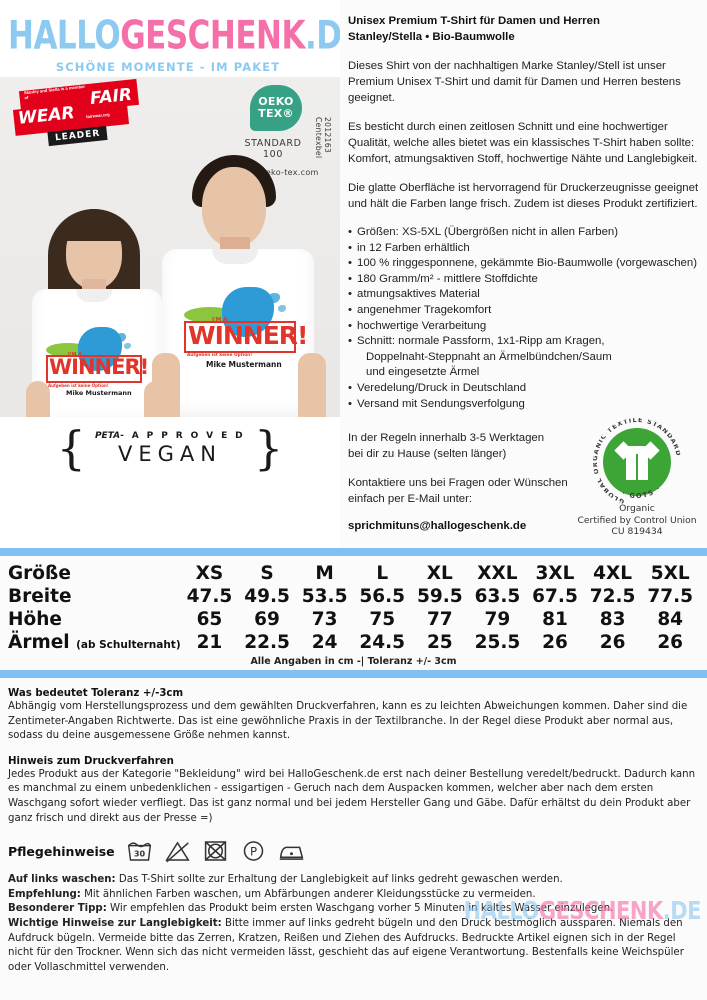 The image size is (707, 1000). What do you see at coordinates (437, 526) in the screenshot?
I see `contact-email: sprichmituns@hallogeschenk.de` at bounding box center [437, 526].